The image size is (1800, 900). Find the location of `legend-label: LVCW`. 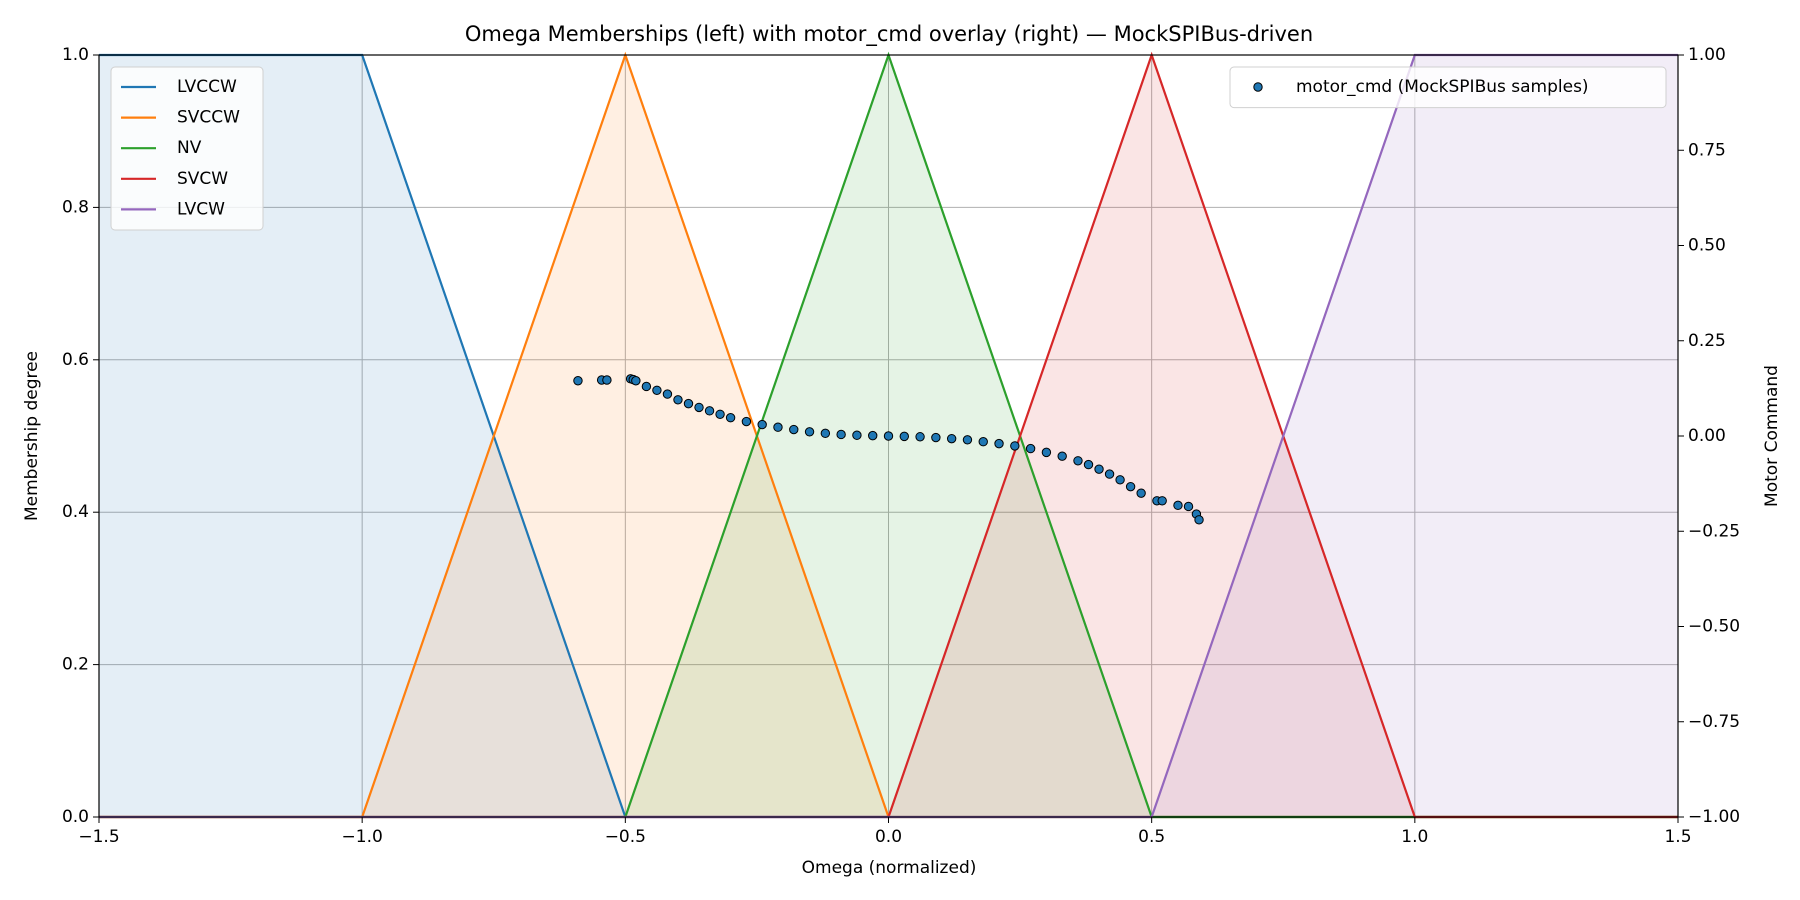

legend-label: LVCW is located at coordinates (201, 209).